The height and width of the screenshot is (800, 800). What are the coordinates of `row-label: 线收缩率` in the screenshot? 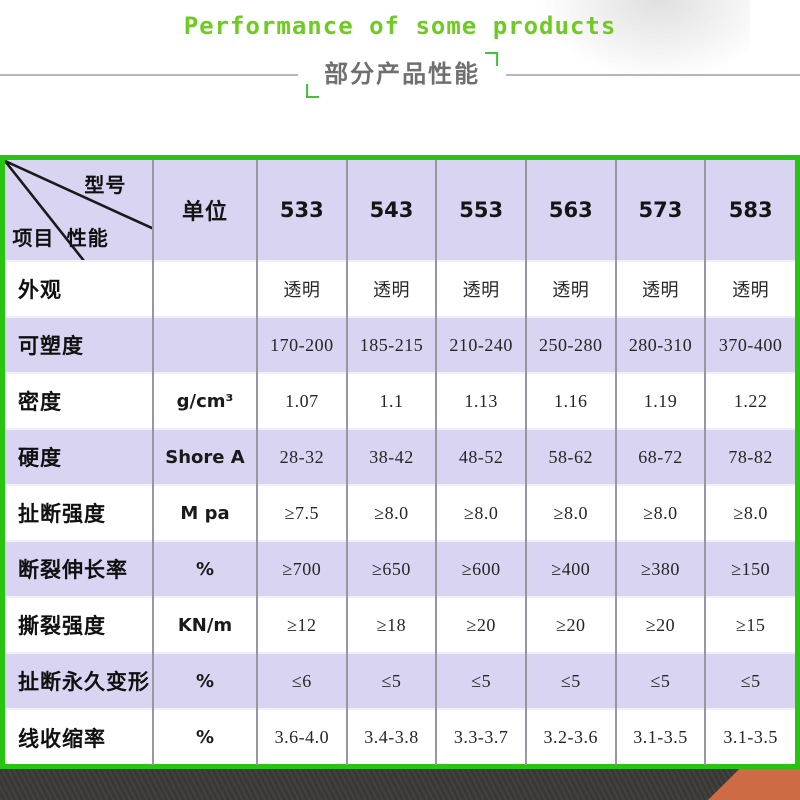 It's located at (79, 736).